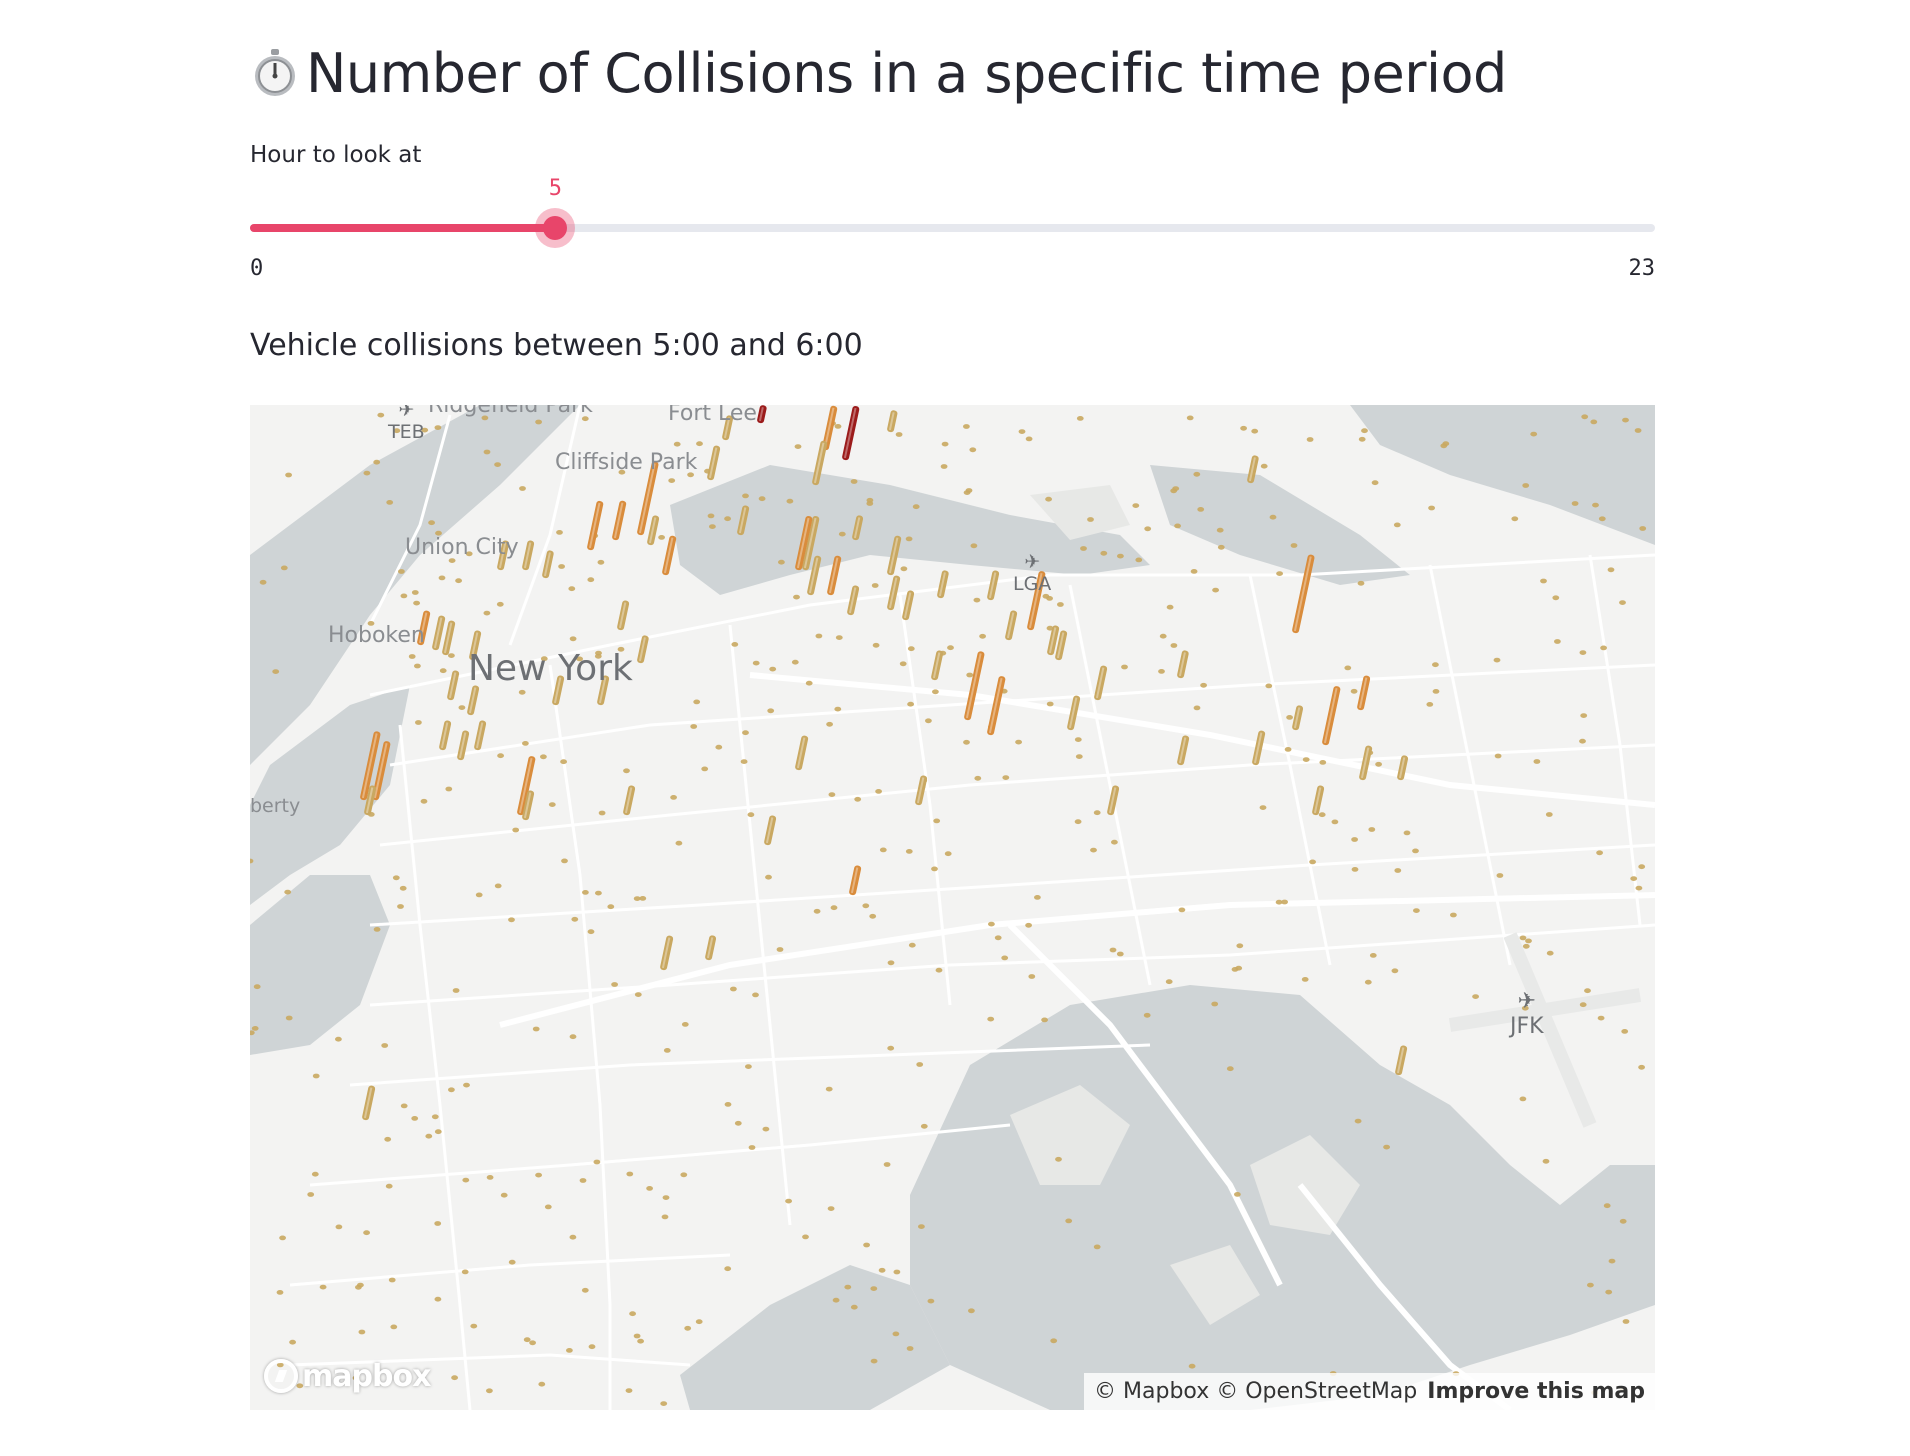  Describe the element at coordinates (1526, 1001) in the screenshot. I see `airplane-icon: ✈` at that location.